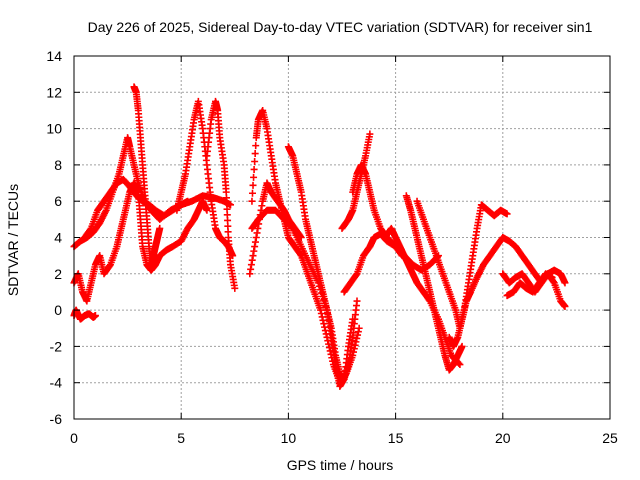 The width and height of the screenshot is (640, 480). What do you see at coordinates (13, 240) in the screenshot?
I see `y-axis-label: SDTVAR / TECUs` at bounding box center [13, 240].